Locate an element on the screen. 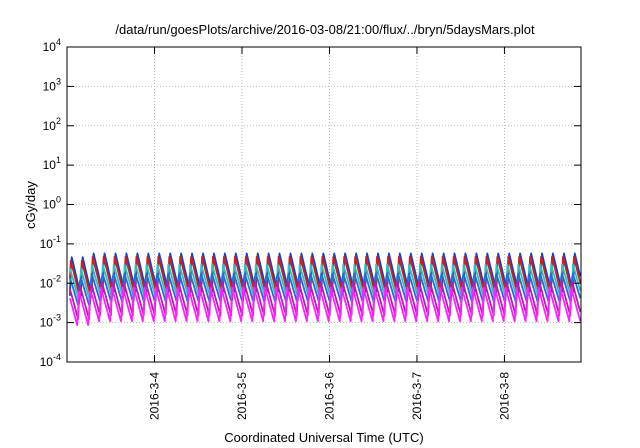 This screenshot has height=448, width=640. y-tick-label: 10¹ is located at coordinates (52, 163).